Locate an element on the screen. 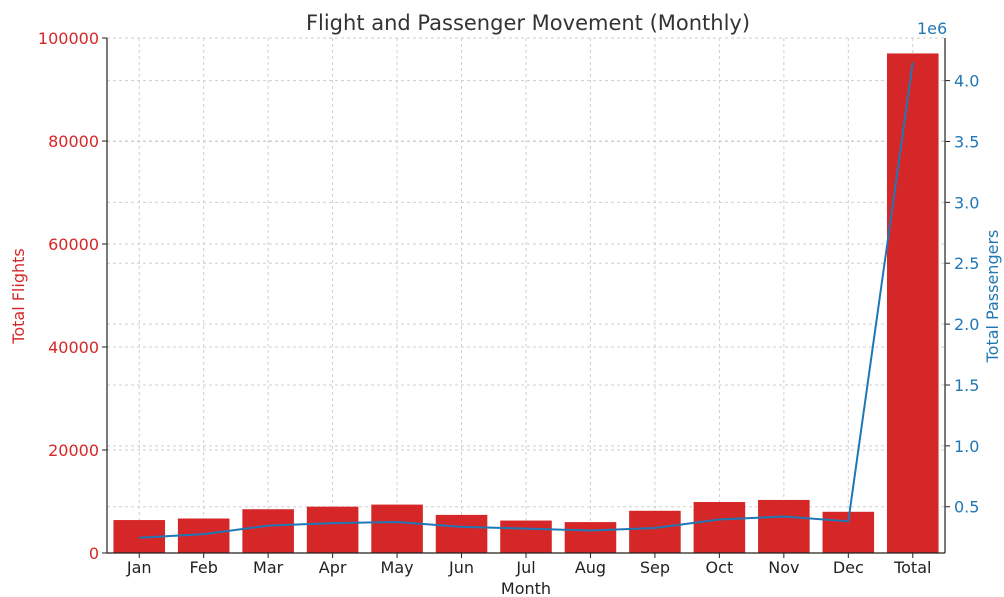 The image size is (1004, 597). x-tick-label-sep: Sep is located at coordinates (655, 567).